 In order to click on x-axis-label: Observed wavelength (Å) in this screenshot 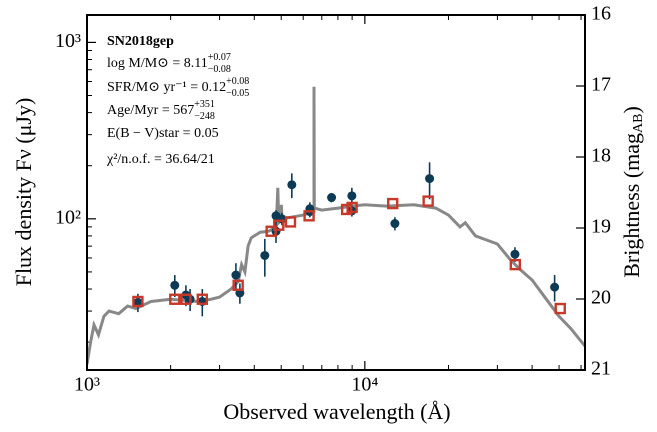, I will do `click(336, 411)`.